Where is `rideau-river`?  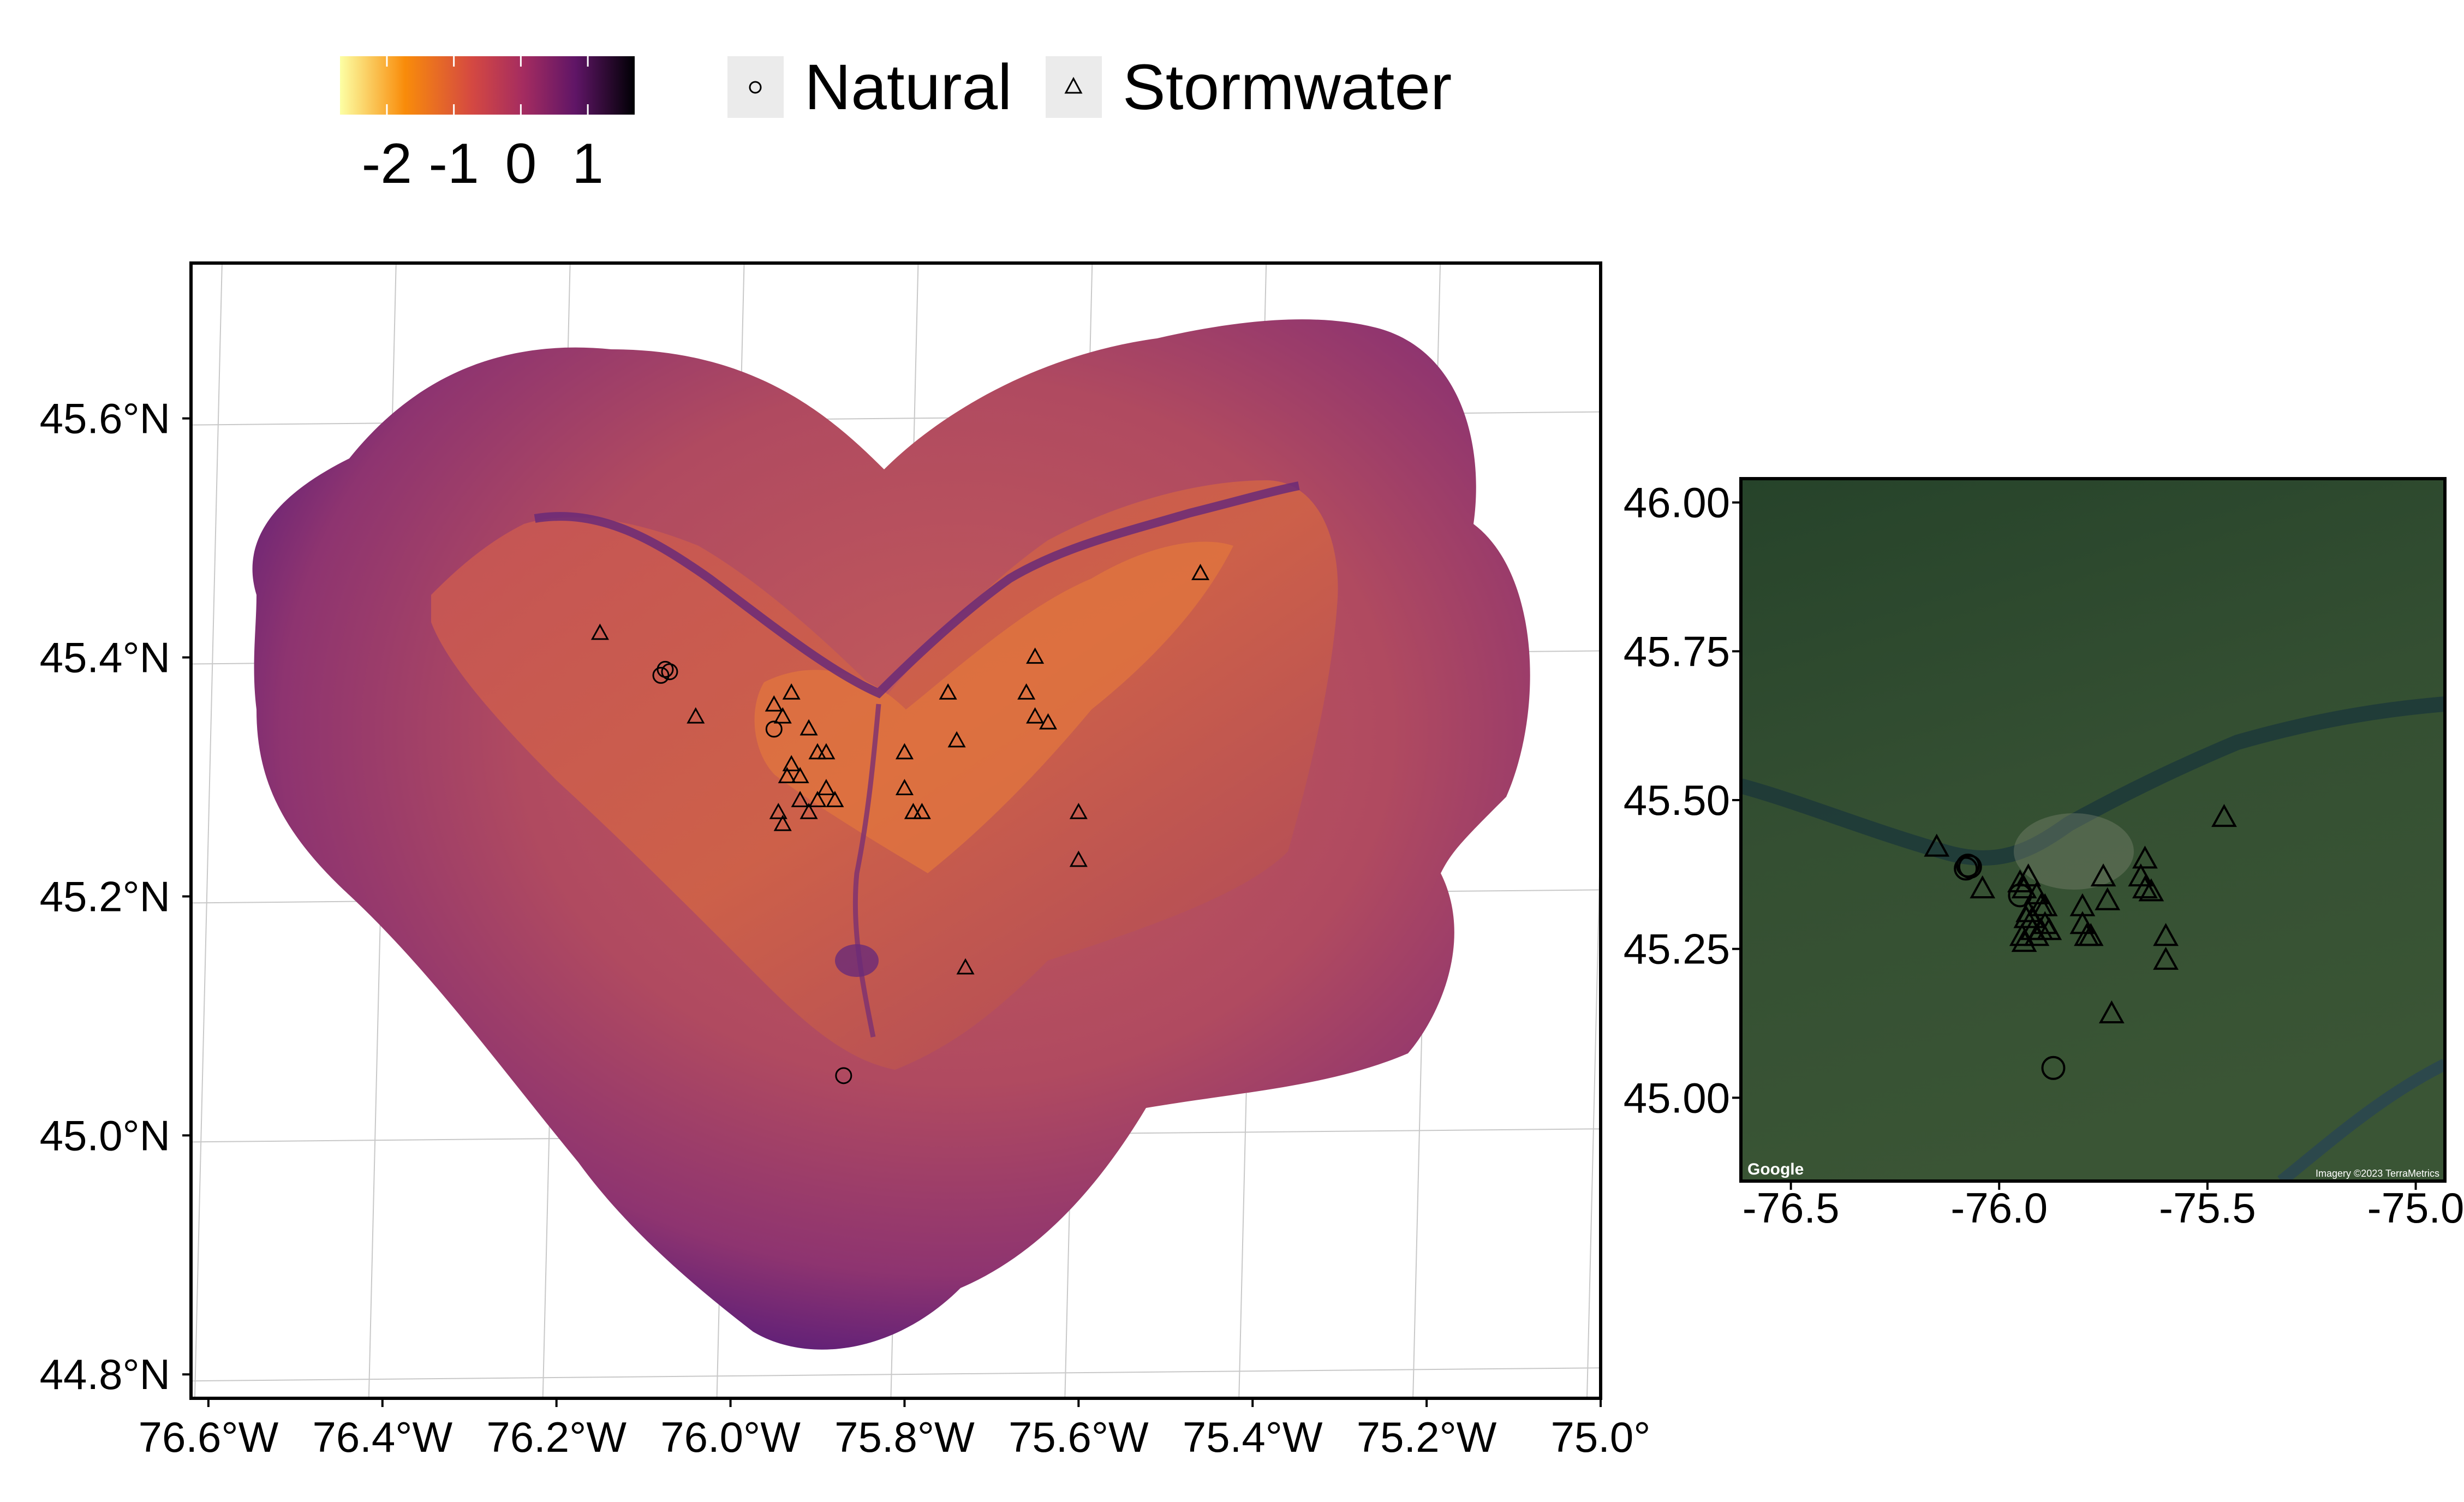 rideau-river is located at coordinates (866, 871).